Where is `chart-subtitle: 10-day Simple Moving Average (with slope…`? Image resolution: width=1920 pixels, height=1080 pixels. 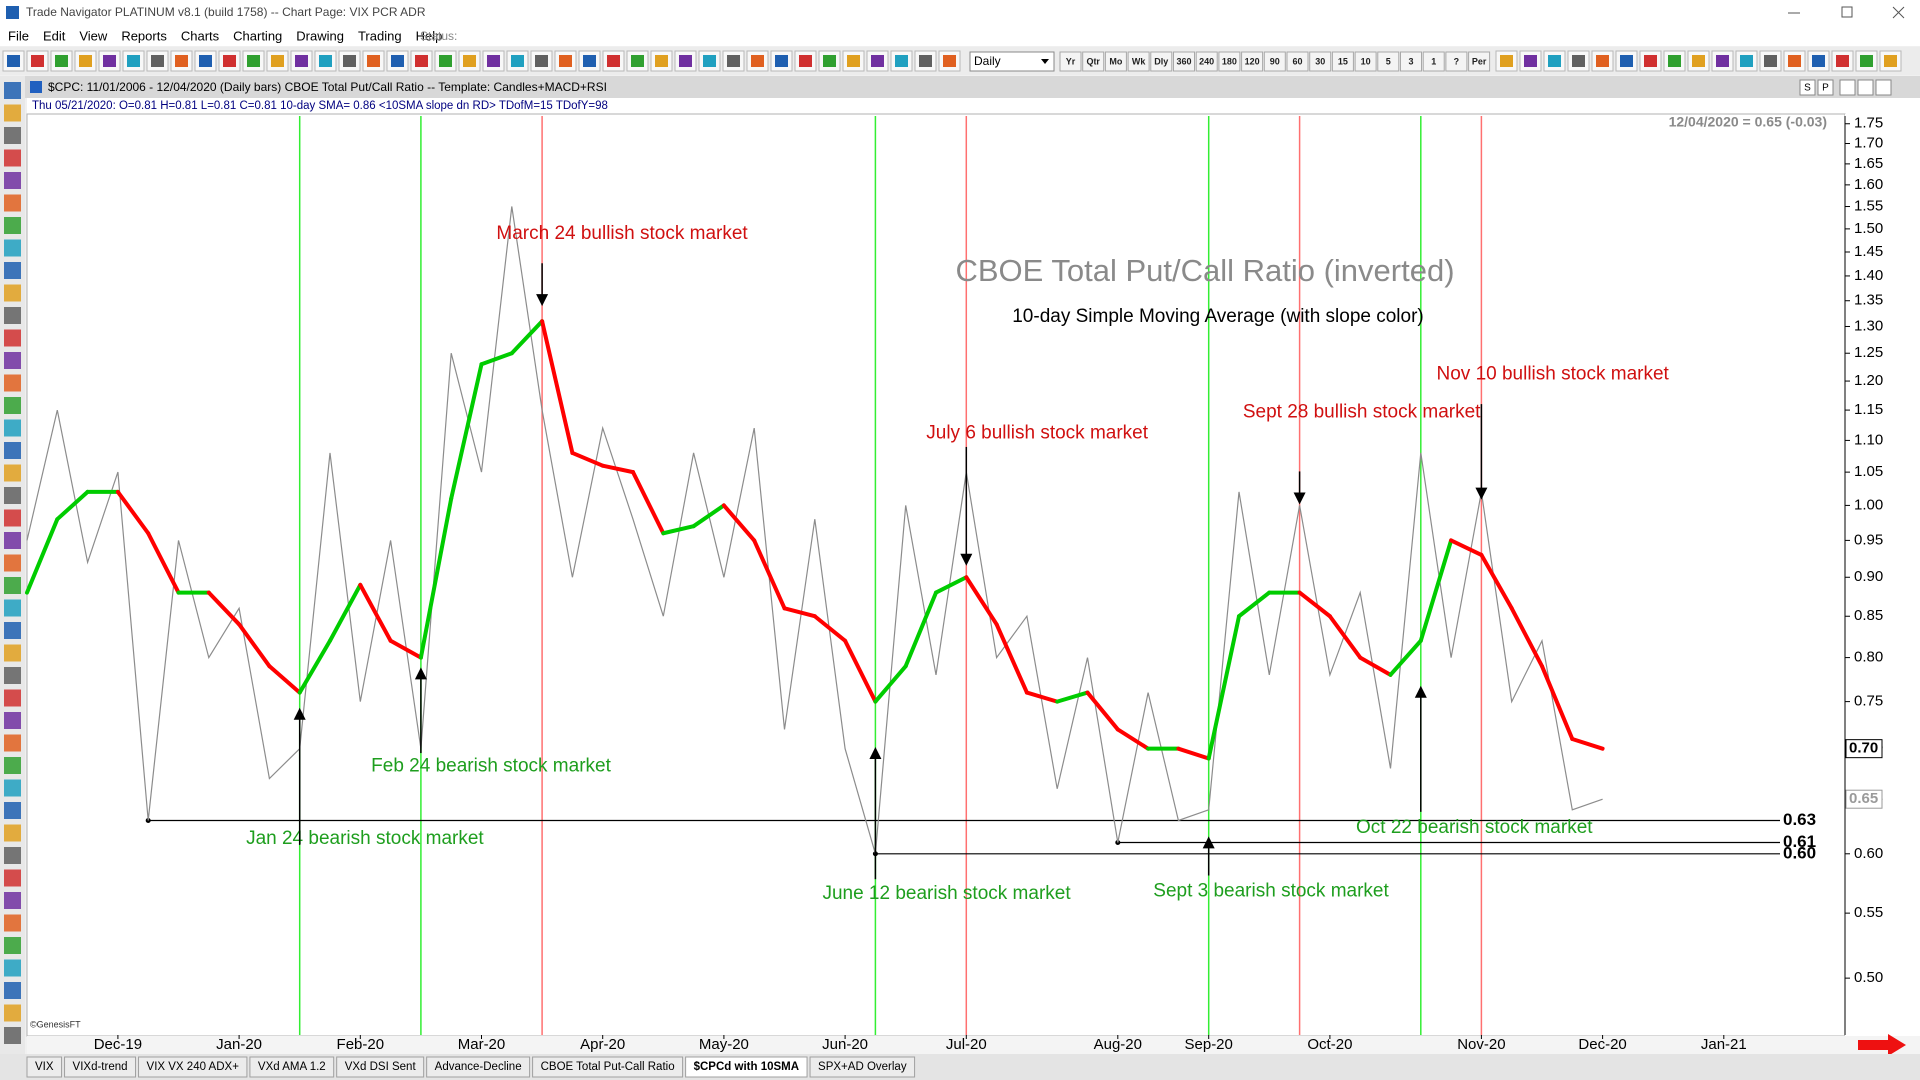 chart-subtitle: 10-day Simple Moving Average (with slope… is located at coordinates (1218, 316).